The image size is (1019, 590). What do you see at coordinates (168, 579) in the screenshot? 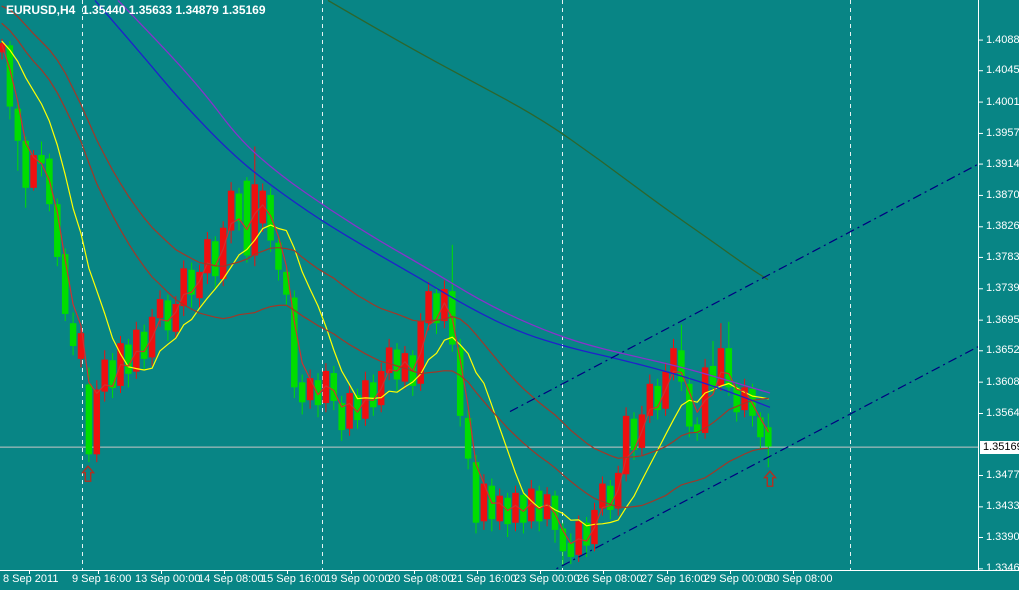
I see `time-tick-label: 13 Sep 00:00` at bounding box center [168, 579].